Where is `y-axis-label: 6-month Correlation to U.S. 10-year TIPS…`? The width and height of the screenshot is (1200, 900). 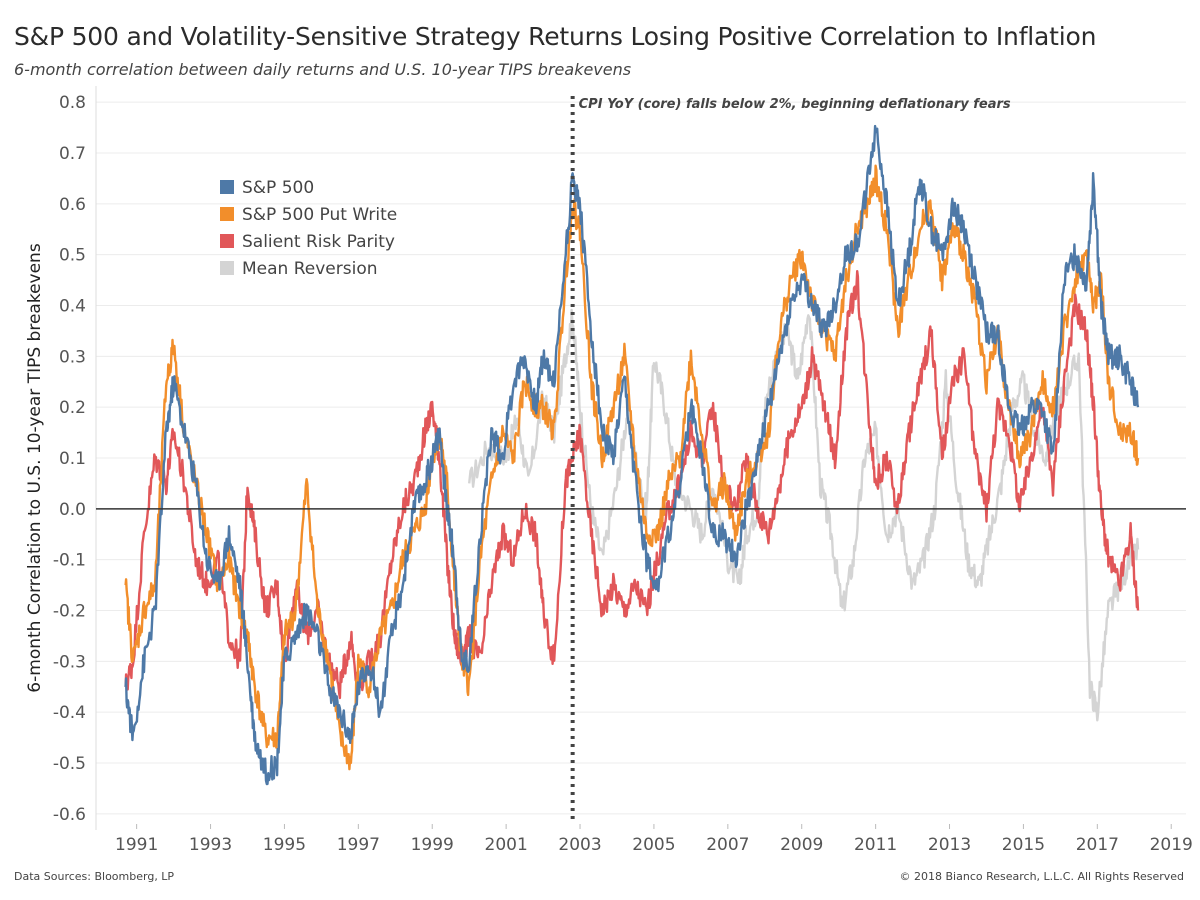
y-axis-label: 6-month Correlation to U.S. 10-year TIPS… is located at coordinates (35, 468).